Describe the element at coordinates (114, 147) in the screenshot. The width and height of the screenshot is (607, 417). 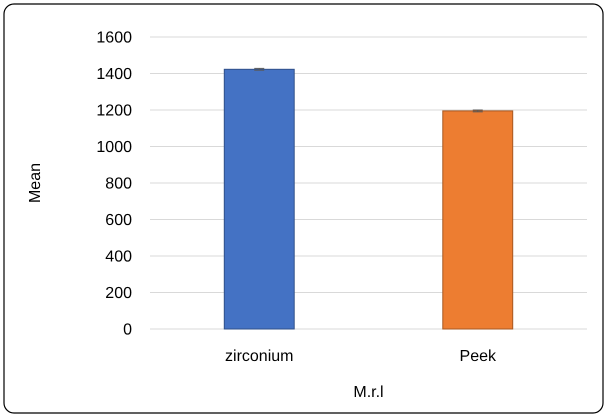
I see `y-tick-label: 1000` at that location.